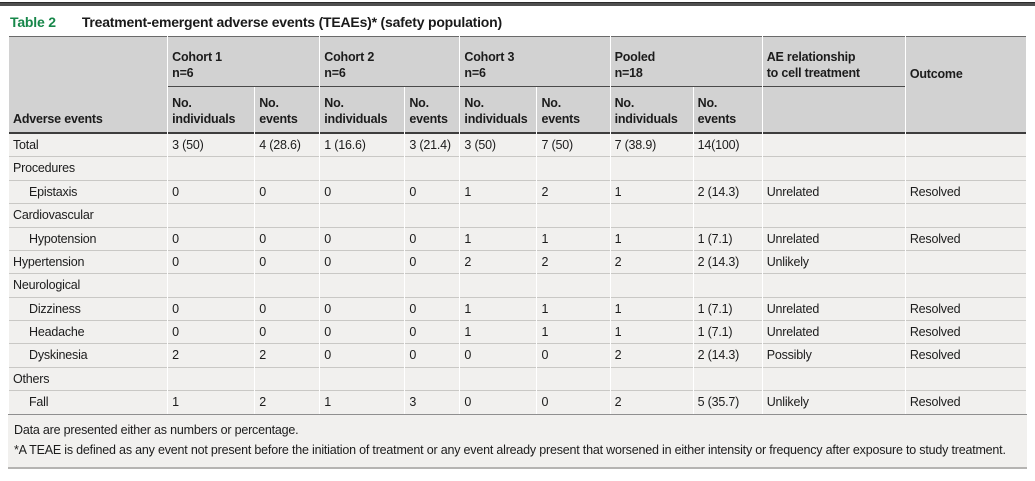  I want to click on top-rule-divider, so click(517, 4).